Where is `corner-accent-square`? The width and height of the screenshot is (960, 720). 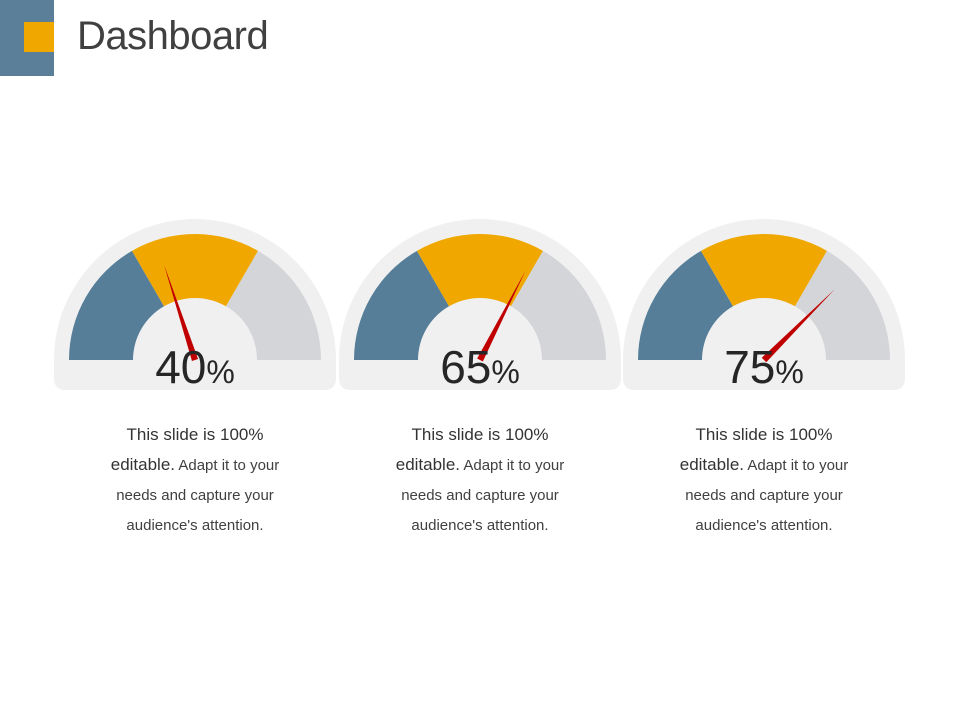
corner-accent-square is located at coordinates (39, 37).